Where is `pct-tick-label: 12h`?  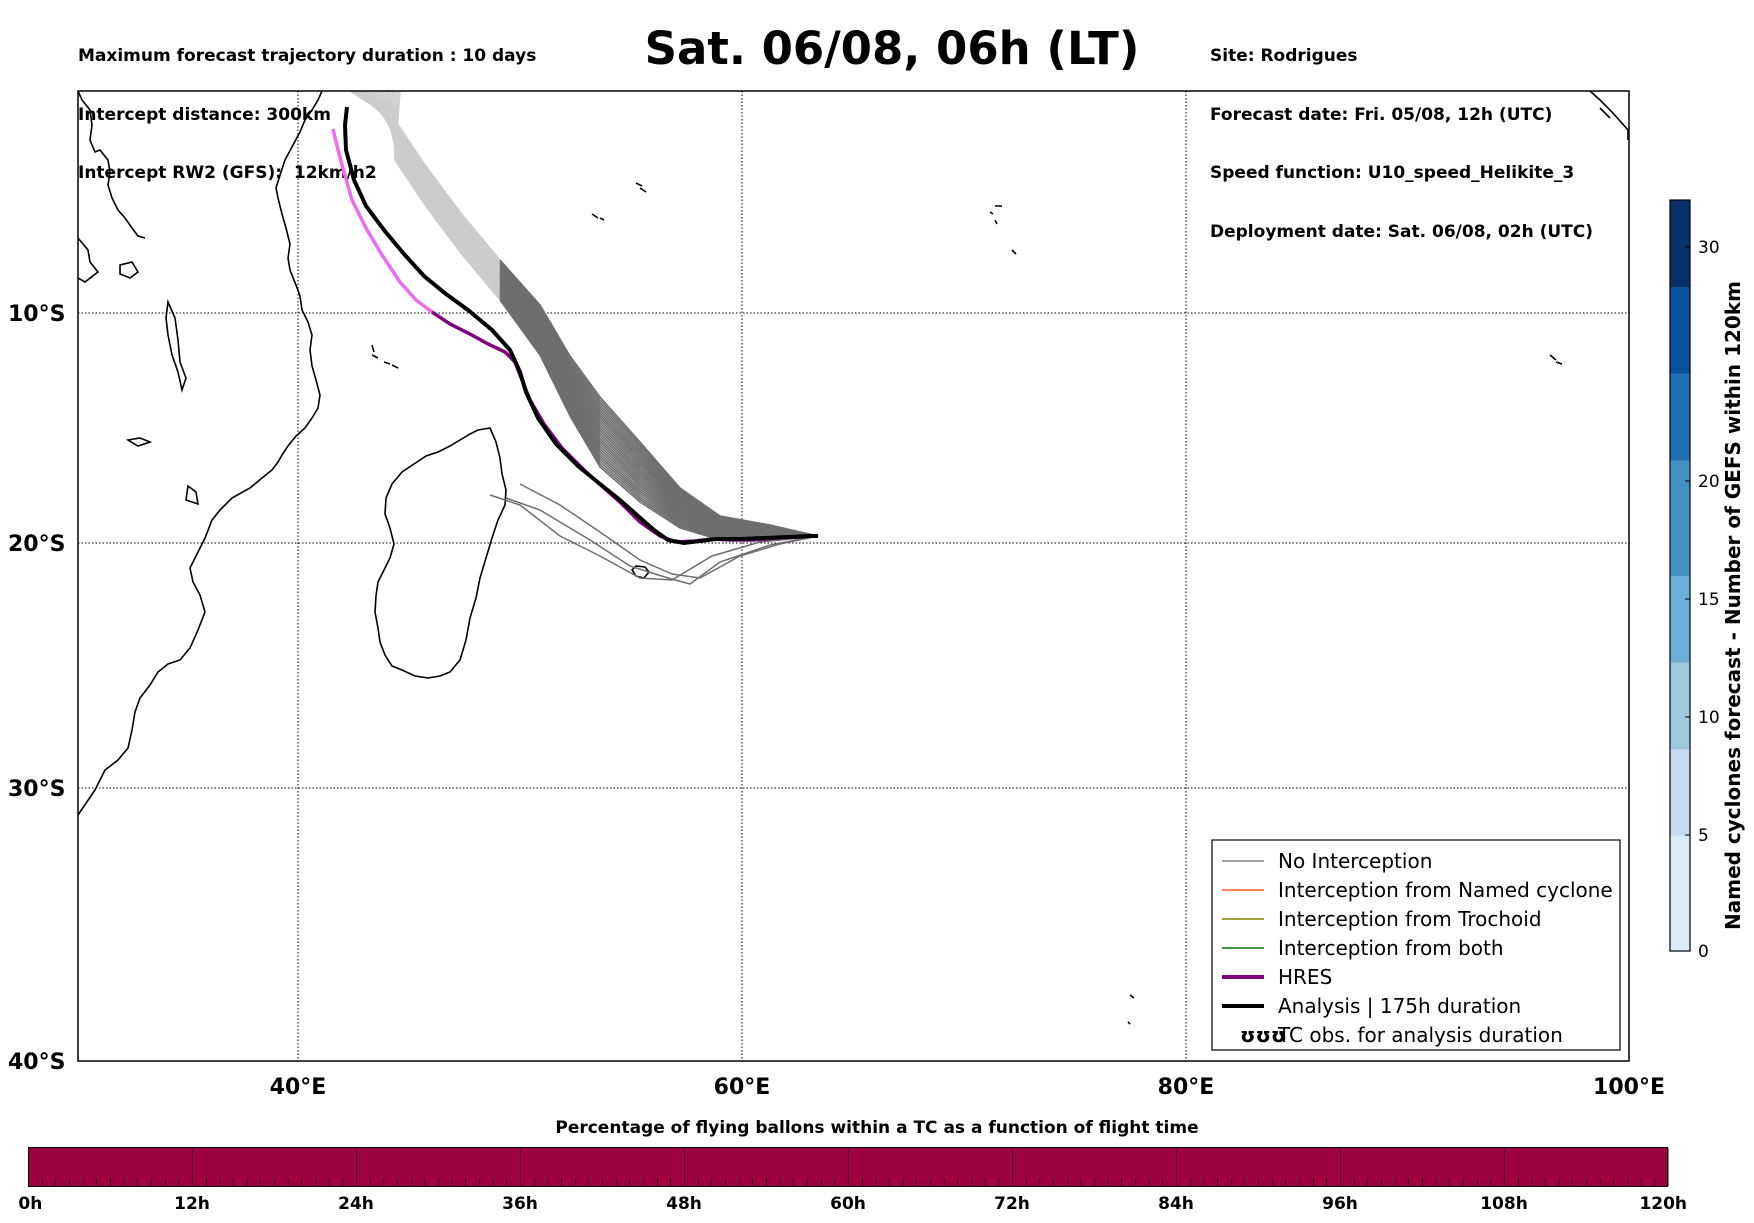 pct-tick-label: 12h is located at coordinates (192, 1204).